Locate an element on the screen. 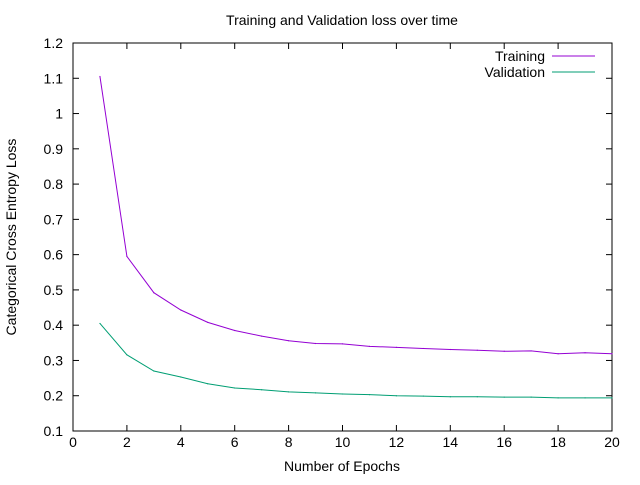 The height and width of the screenshot is (485, 640). legend-label-validation: Validation is located at coordinates (515, 72).